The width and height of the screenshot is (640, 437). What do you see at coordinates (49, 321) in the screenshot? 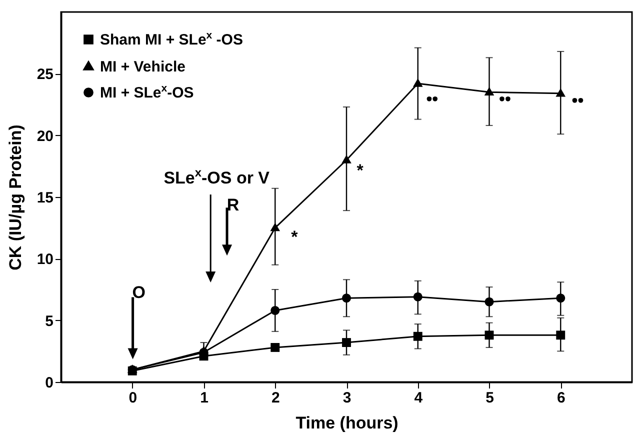
I see `y-tick-label: 5` at bounding box center [49, 321].